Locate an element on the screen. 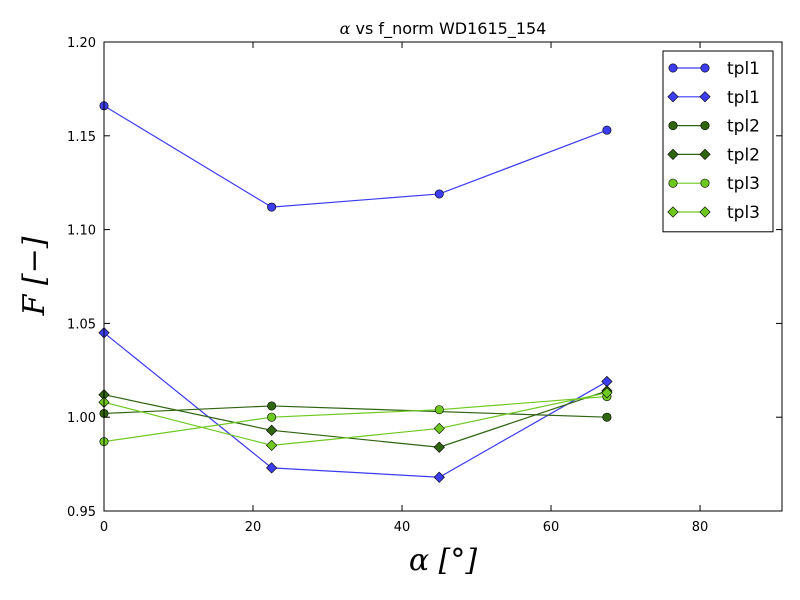 The height and width of the screenshot is (600, 800). series-tpl3-circle is located at coordinates (355, 419).